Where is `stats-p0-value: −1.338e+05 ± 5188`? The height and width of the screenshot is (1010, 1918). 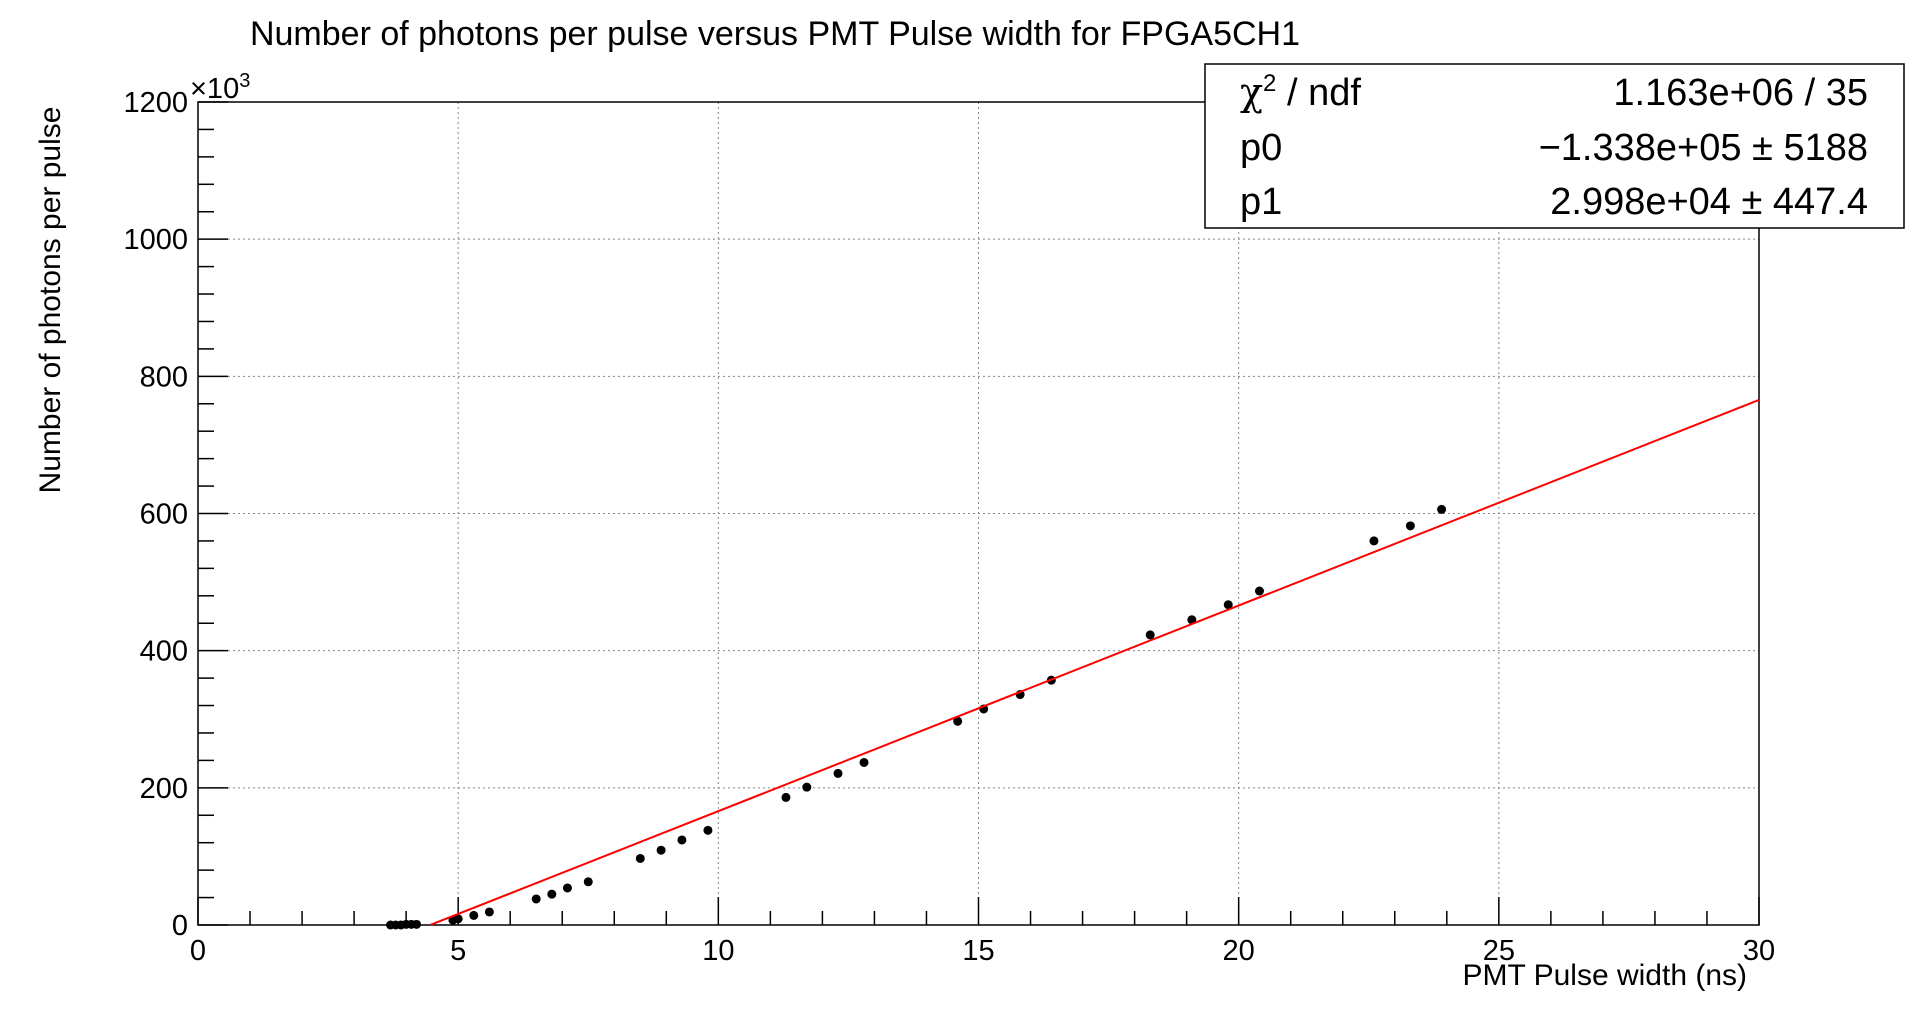 stats-p0-value: −1.338e+05 ± 5188 is located at coordinates (1703, 148).